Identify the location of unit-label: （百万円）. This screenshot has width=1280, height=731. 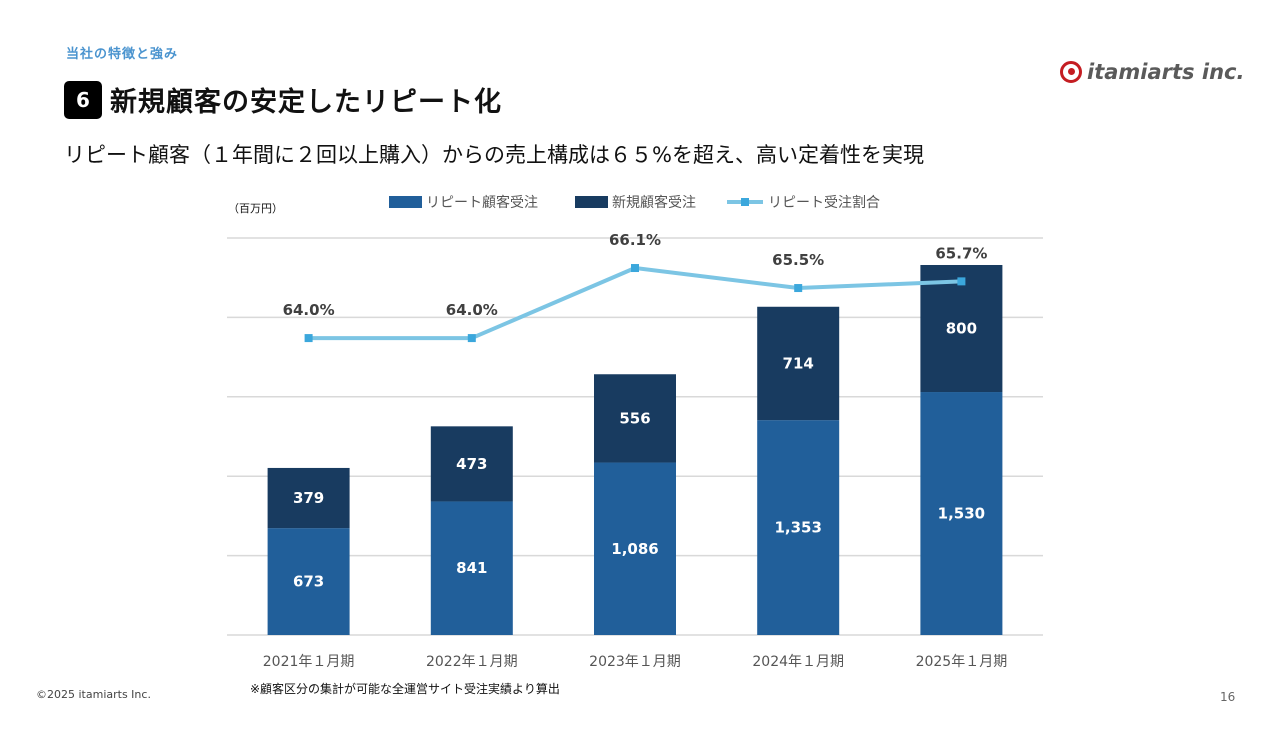
(255, 208).